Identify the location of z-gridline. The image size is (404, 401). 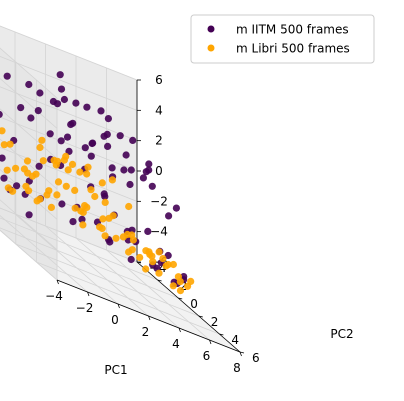
(69, 153).